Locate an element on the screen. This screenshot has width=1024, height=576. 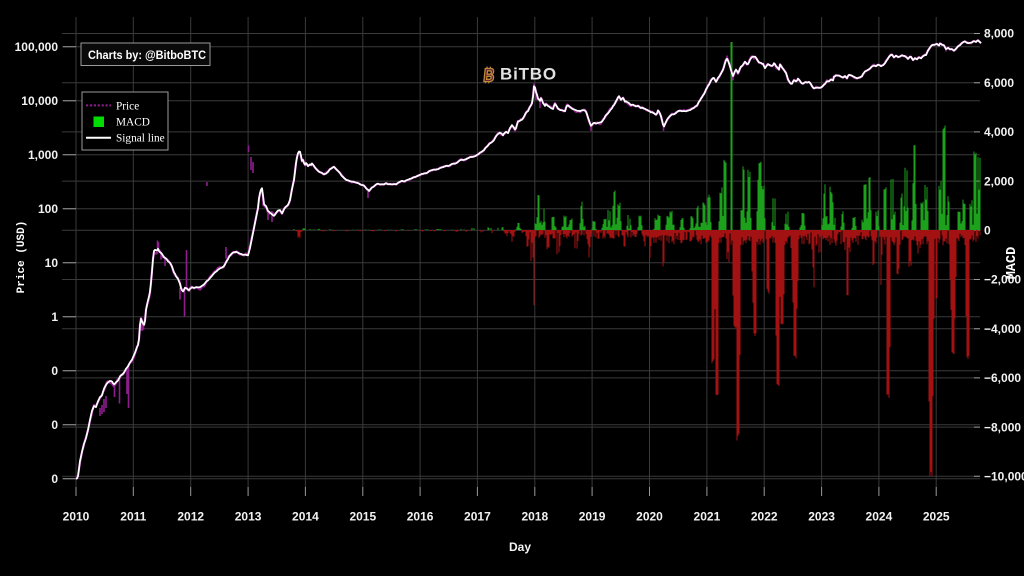
svg-text: −8,000 is located at coordinates (1002, 427).